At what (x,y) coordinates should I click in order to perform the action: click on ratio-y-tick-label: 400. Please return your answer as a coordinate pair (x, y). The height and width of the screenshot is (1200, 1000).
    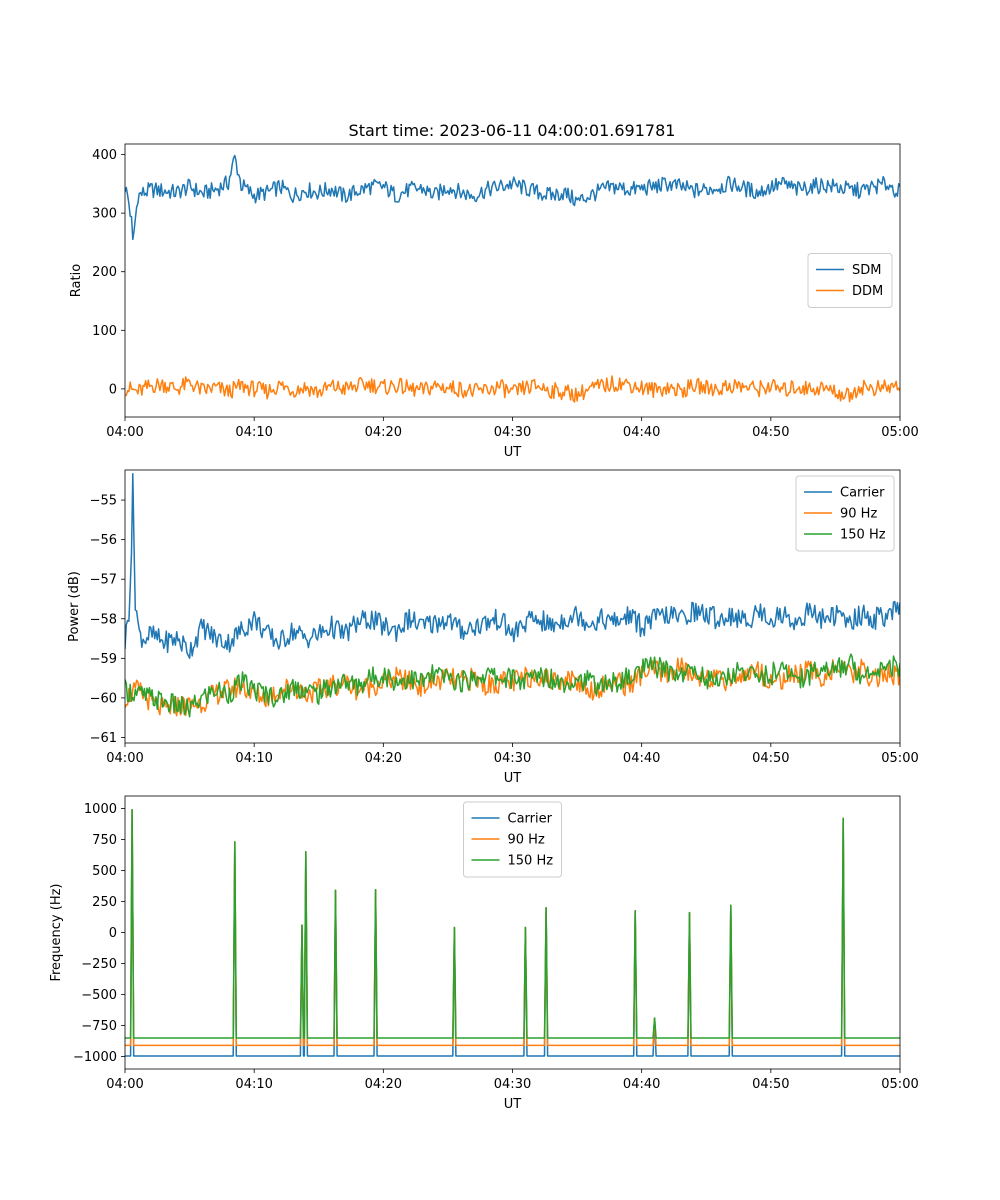
    Looking at the image, I should click on (104, 155).